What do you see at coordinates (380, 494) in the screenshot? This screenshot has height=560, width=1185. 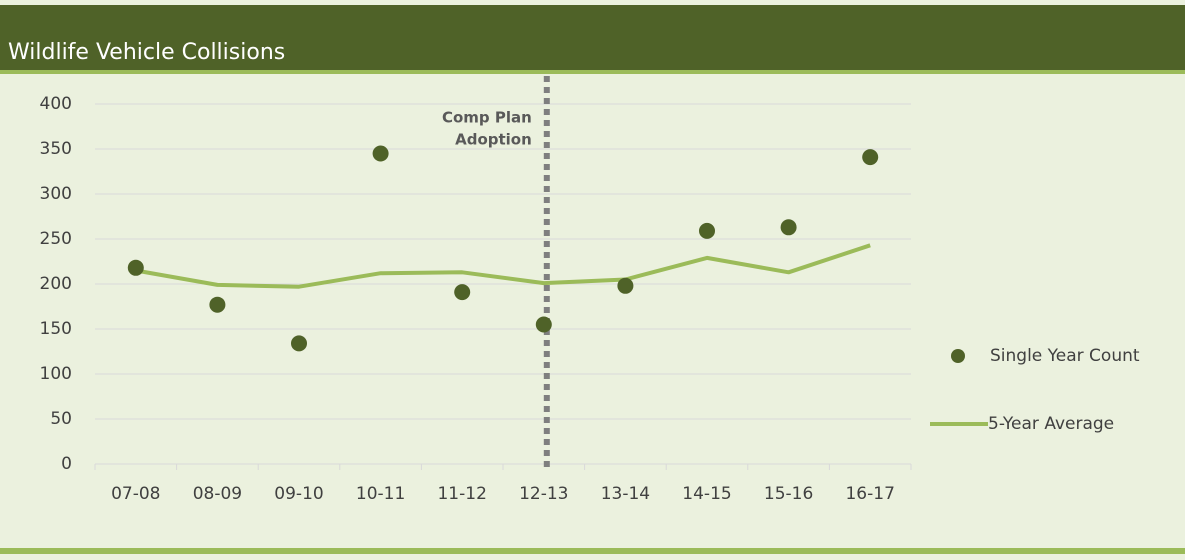 I see `x-tick-label: 10-11` at bounding box center [380, 494].